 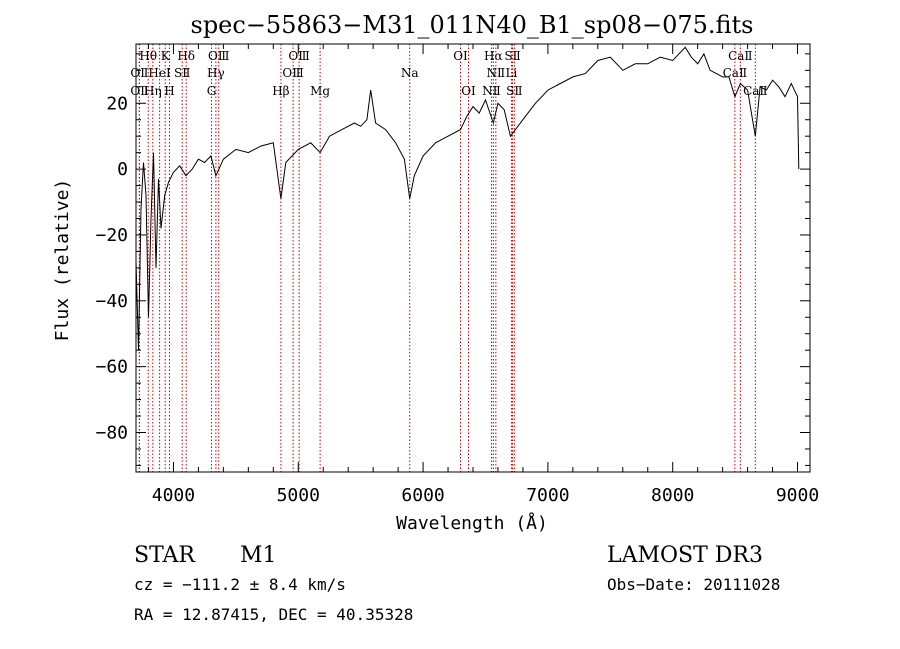 I want to click on line-marker-label-27: CaⅡ, so click(x=755, y=91).